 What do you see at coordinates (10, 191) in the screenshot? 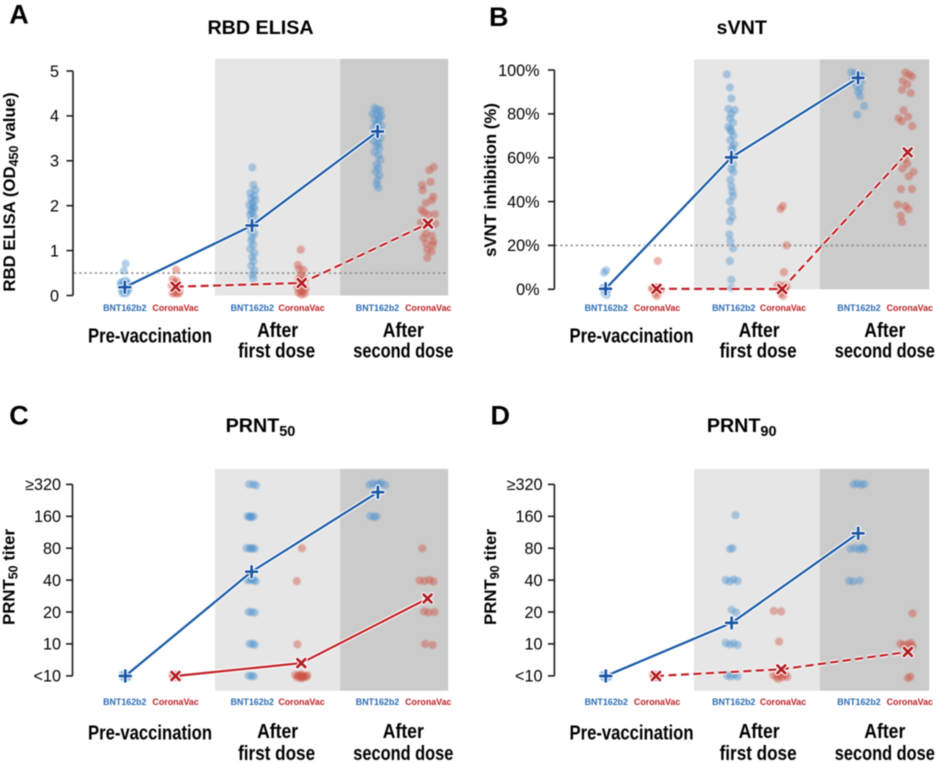
I see `svg-text: RBD ELISA (OD450 value)` at bounding box center [10, 191].